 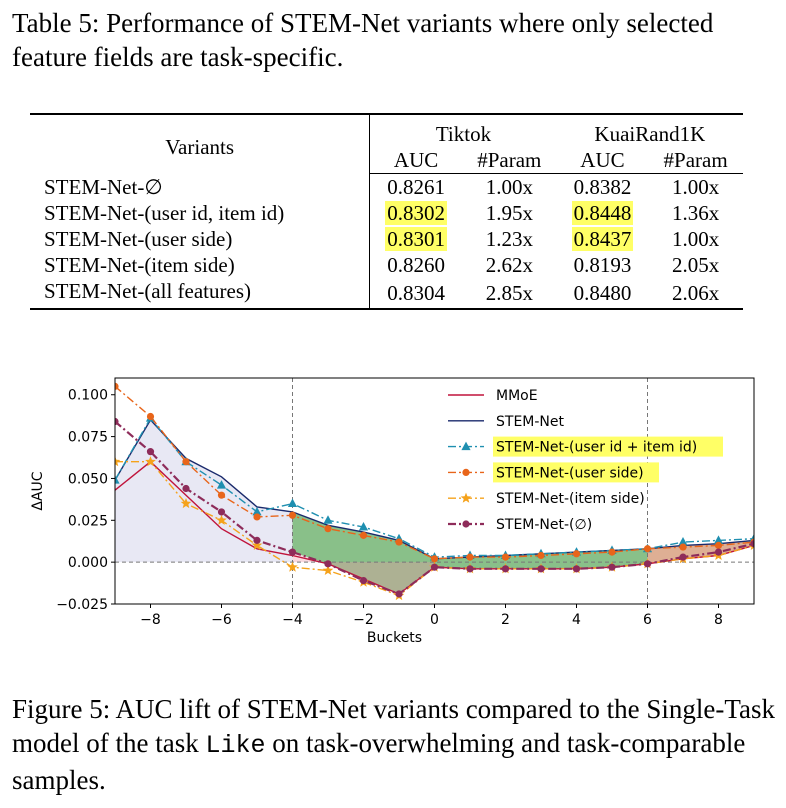 What do you see at coordinates (415, 160) in the screenshot?
I see `subheader-auc: AUC` at bounding box center [415, 160].